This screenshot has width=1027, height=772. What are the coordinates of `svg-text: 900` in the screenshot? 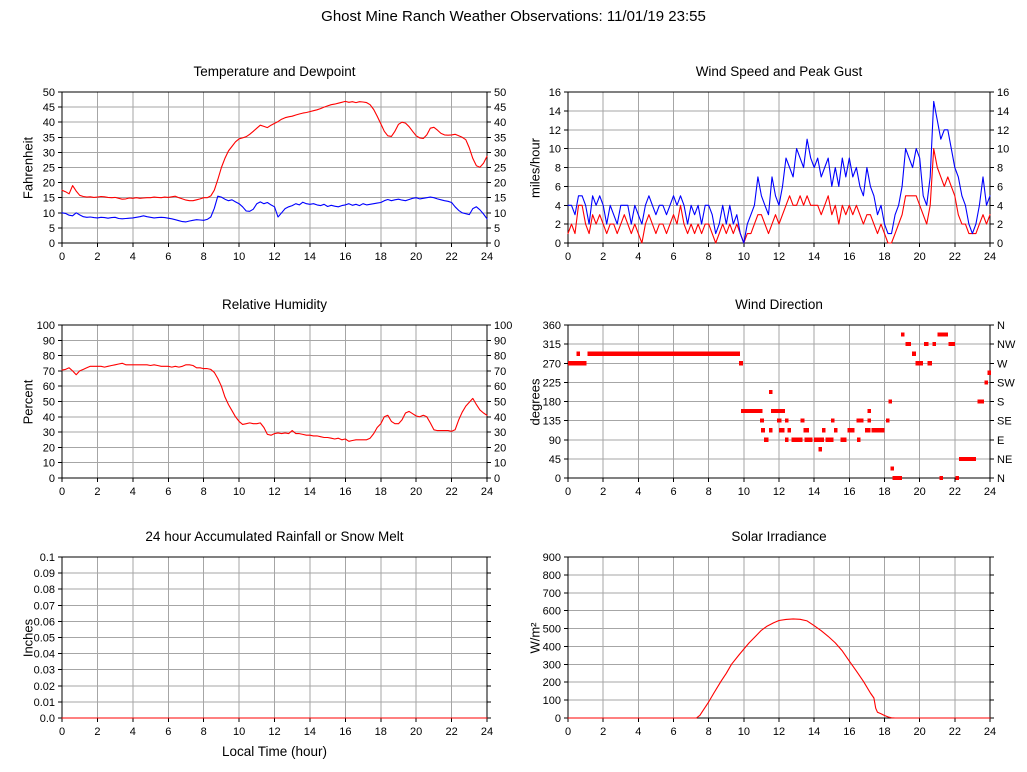 It's located at (552, 558).